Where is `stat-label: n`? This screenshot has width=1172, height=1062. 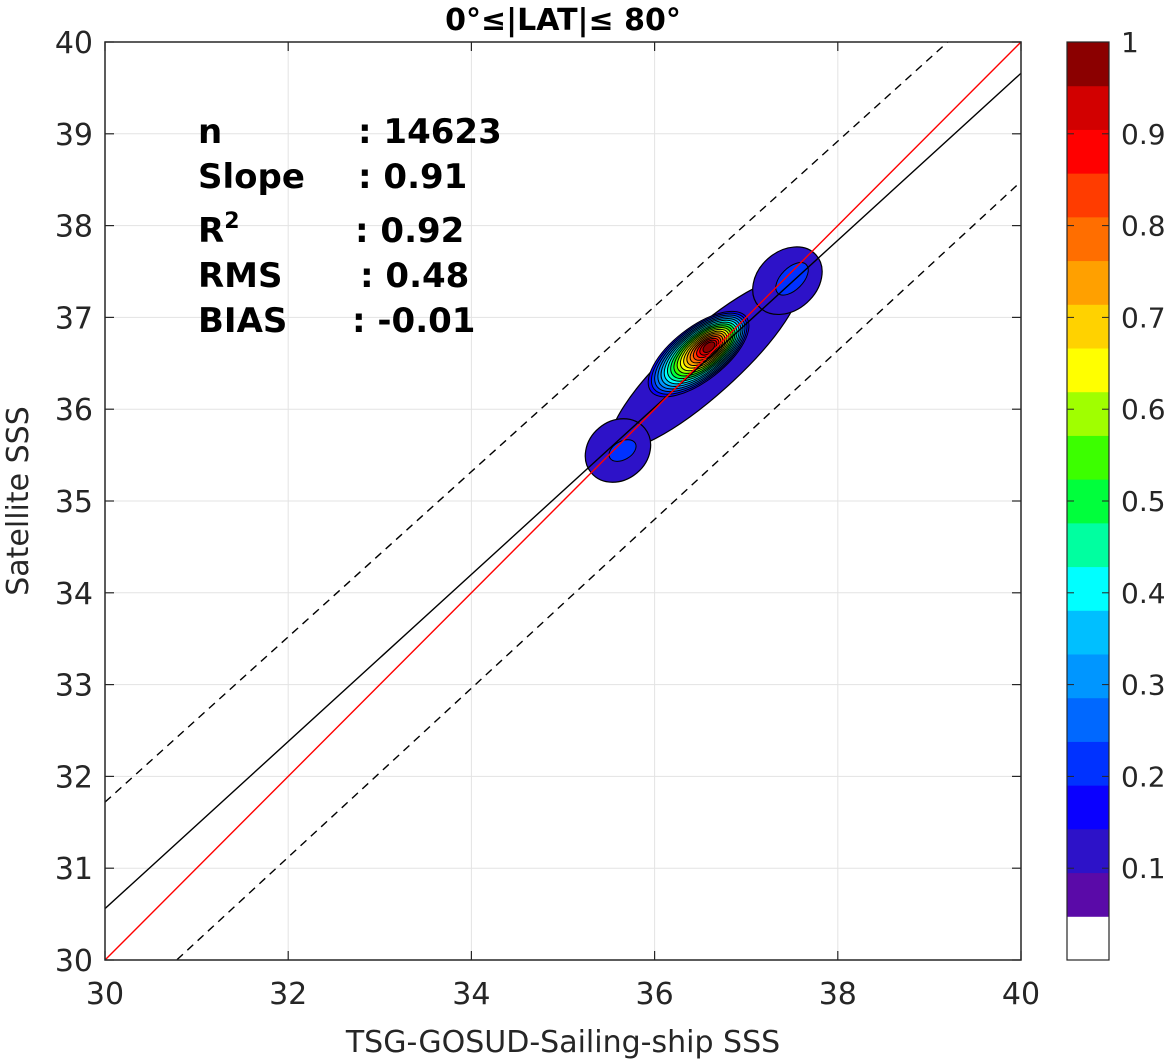 stat-label: n is located at coordinates (210, 132).